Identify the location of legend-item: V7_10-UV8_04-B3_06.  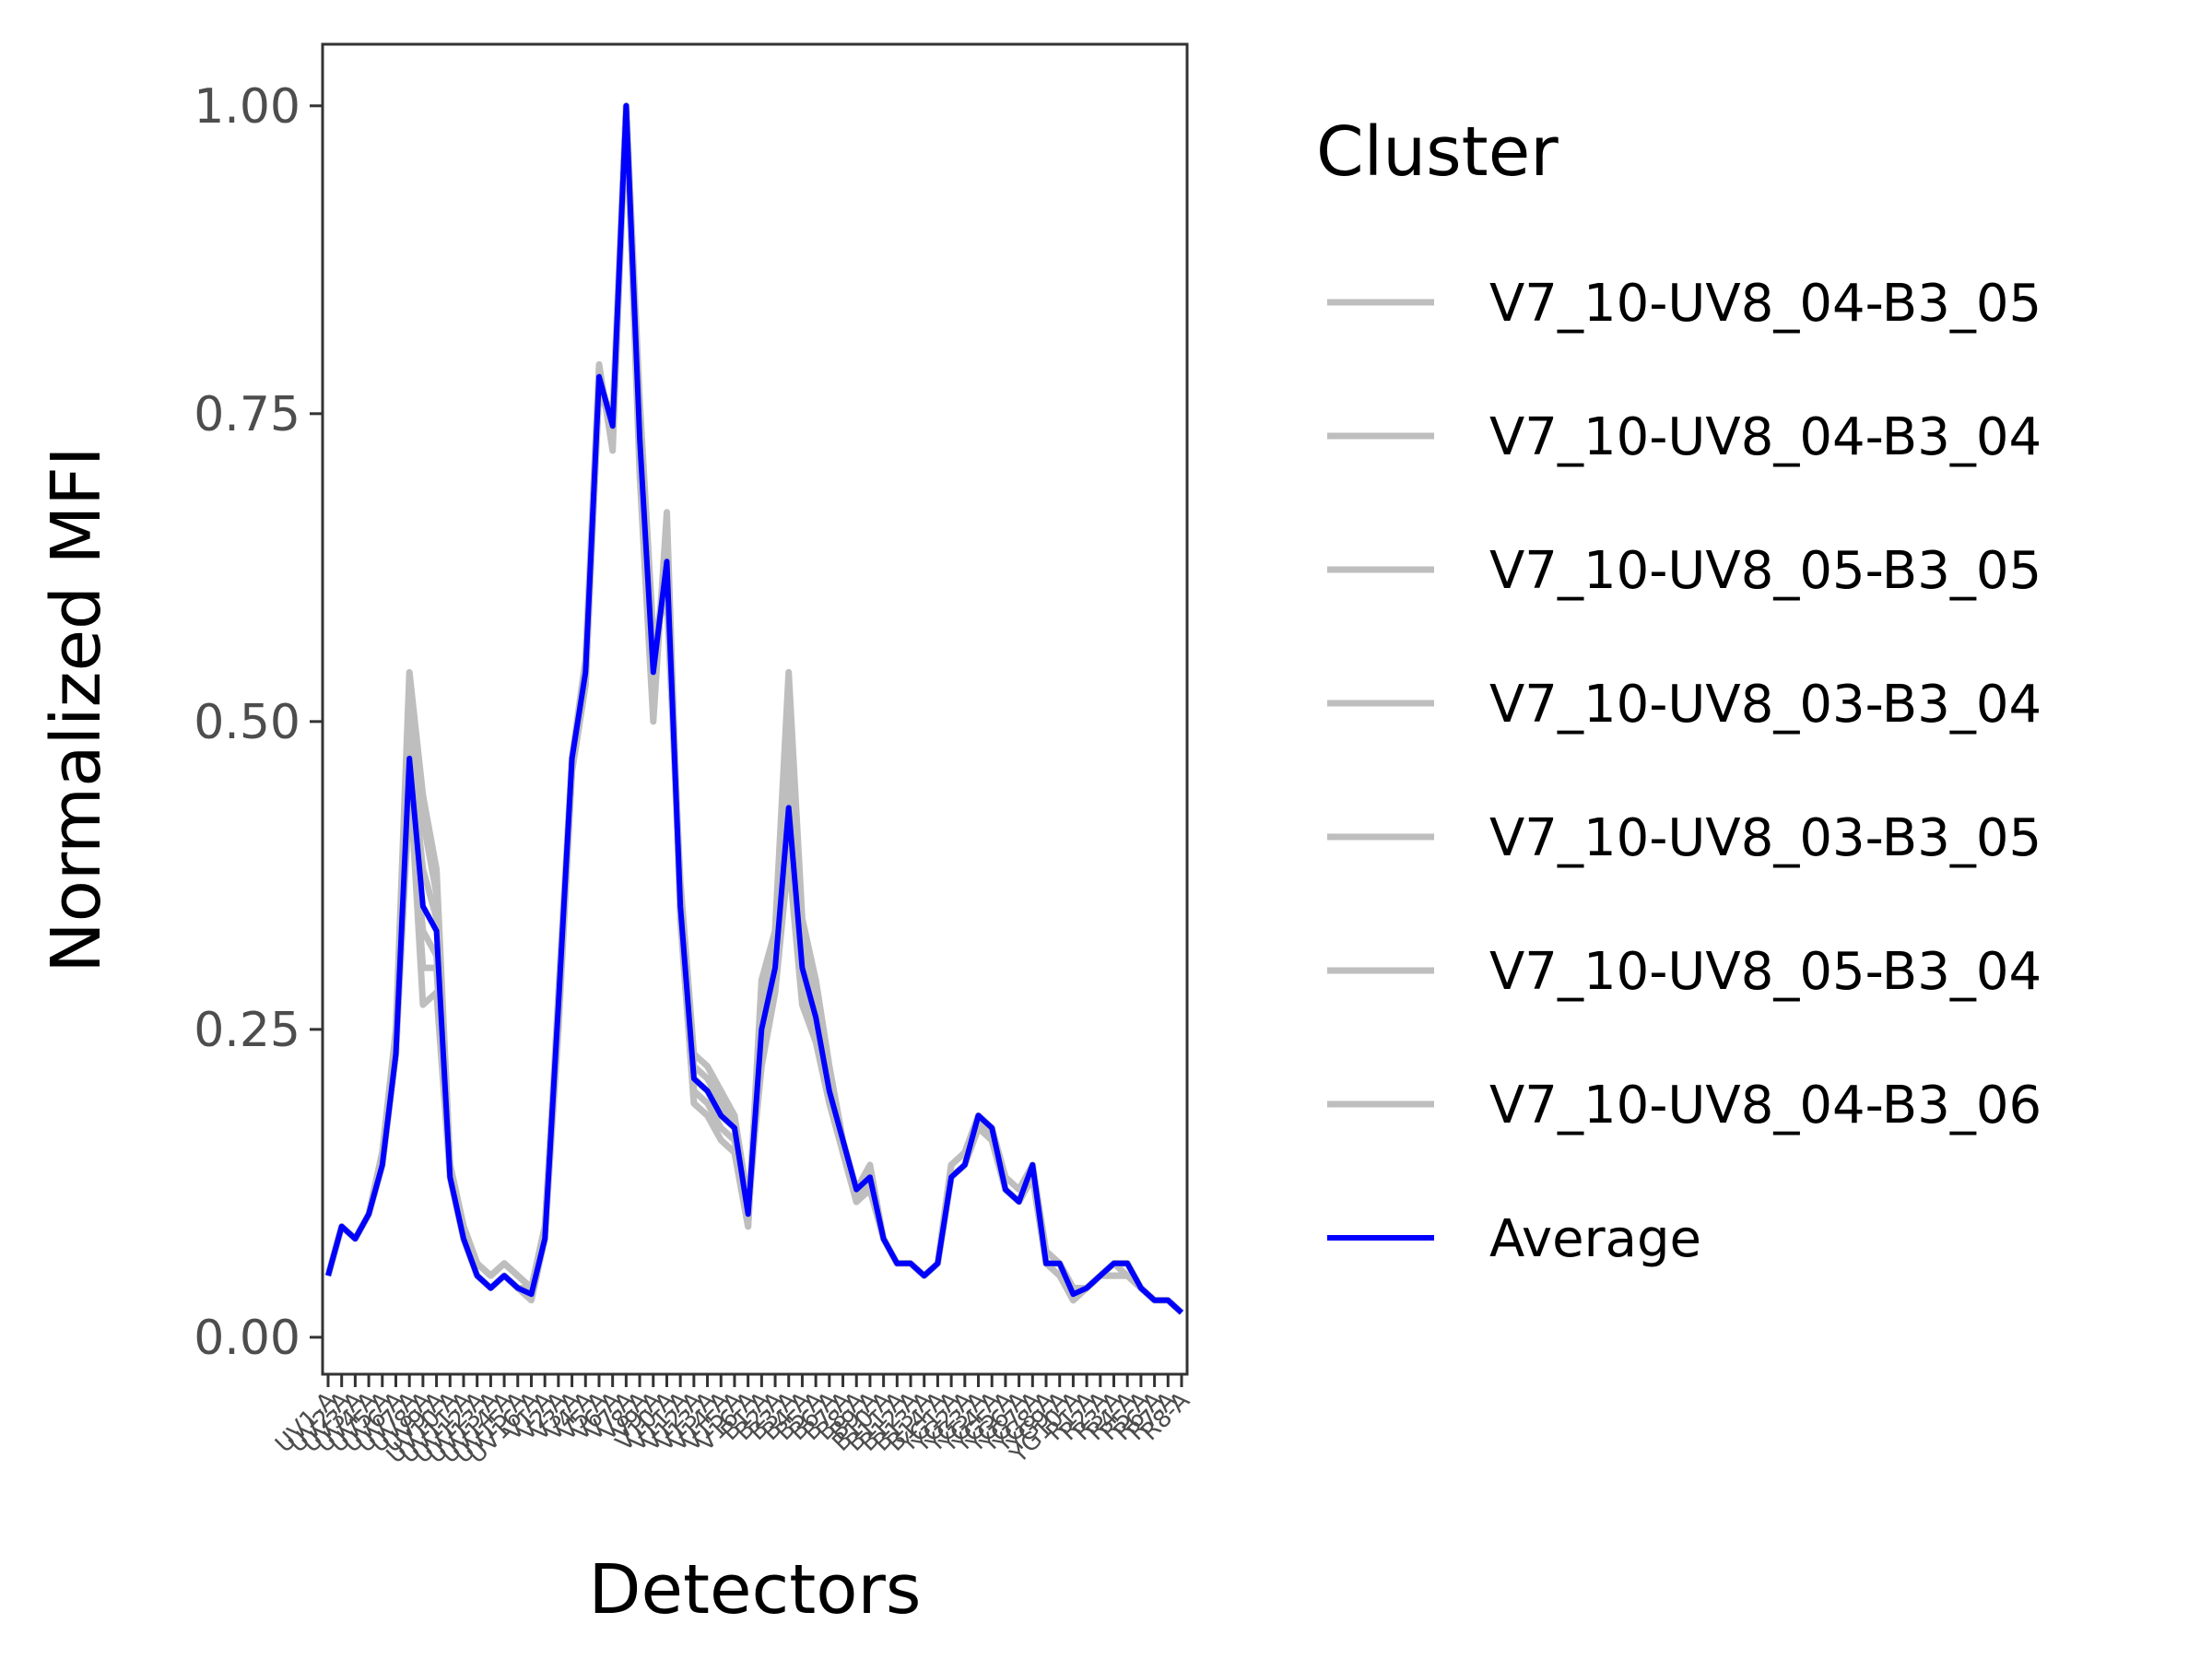
(1684, 1105).